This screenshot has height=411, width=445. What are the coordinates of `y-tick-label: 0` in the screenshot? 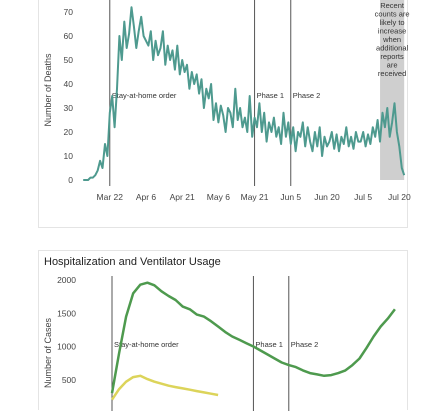 It's located at (70, 180).